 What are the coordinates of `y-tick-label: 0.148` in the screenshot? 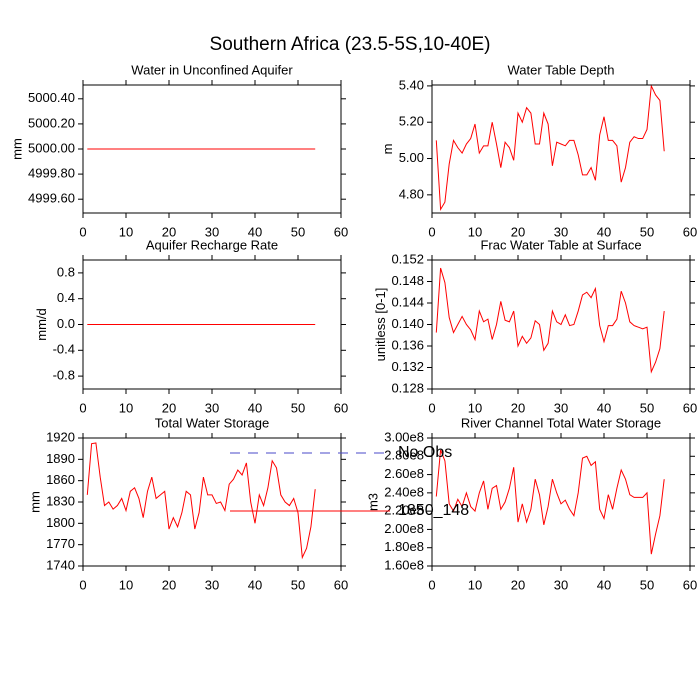 It's located at (407, 280).